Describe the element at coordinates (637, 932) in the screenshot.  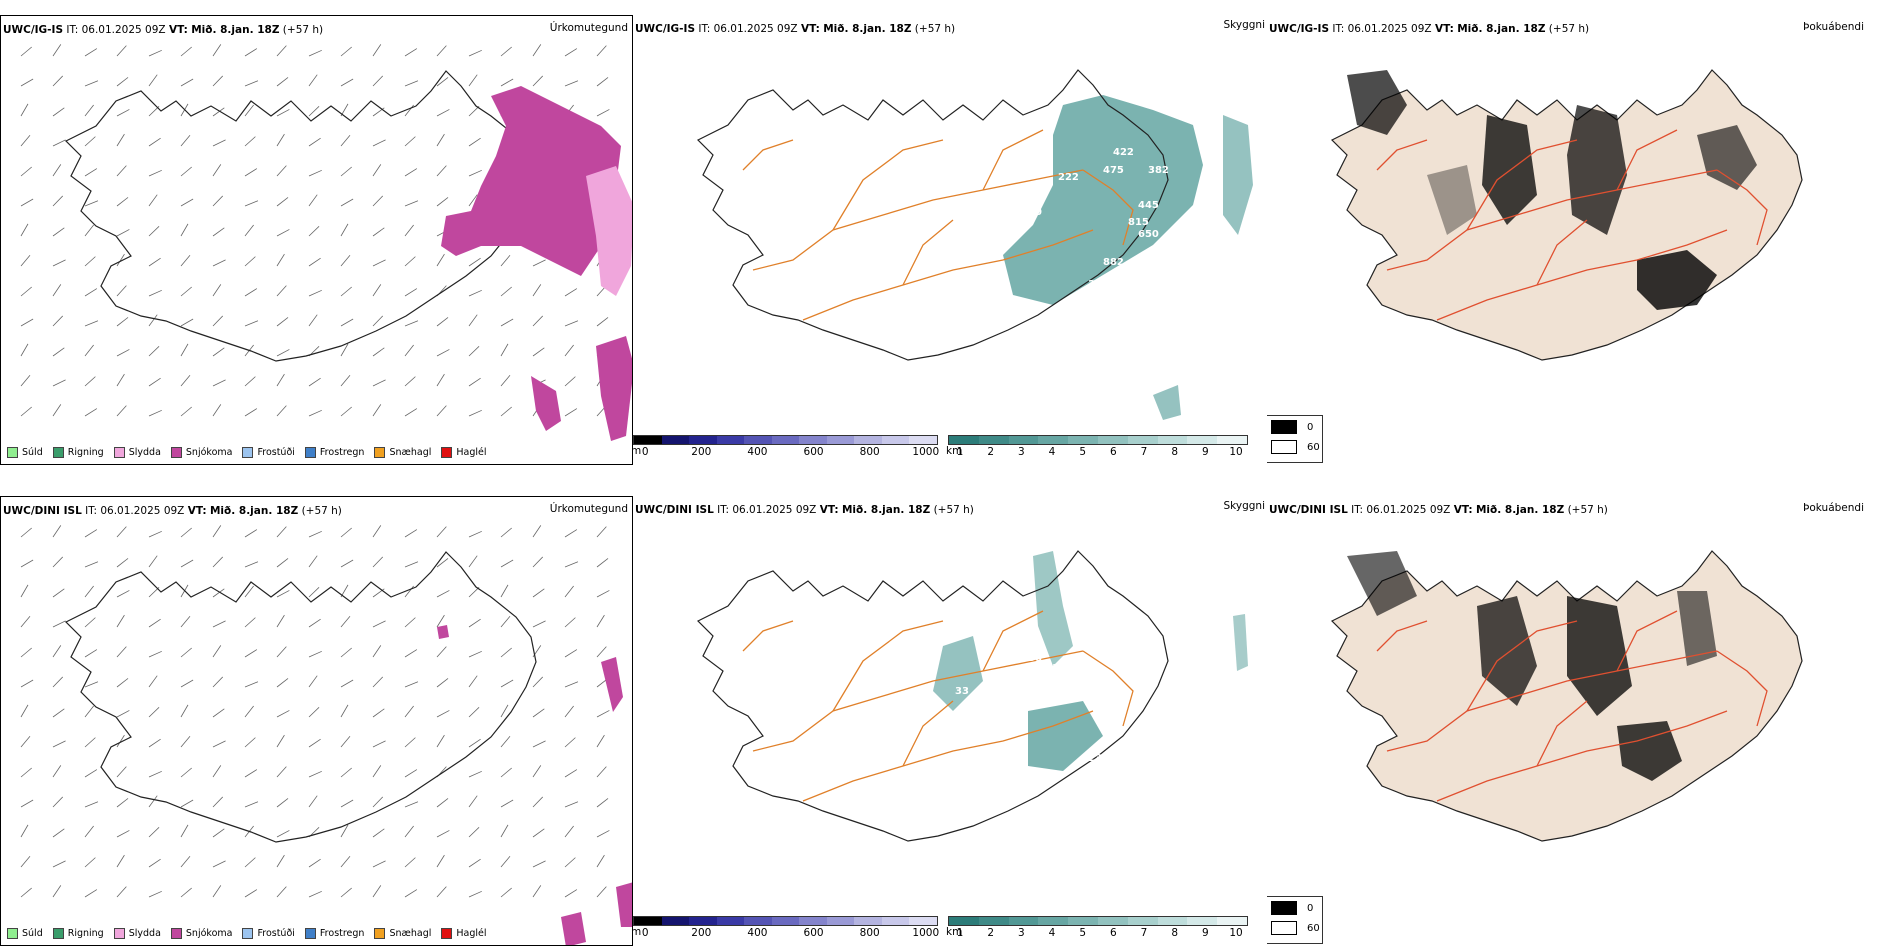
I see `height-unit: m` at that location.